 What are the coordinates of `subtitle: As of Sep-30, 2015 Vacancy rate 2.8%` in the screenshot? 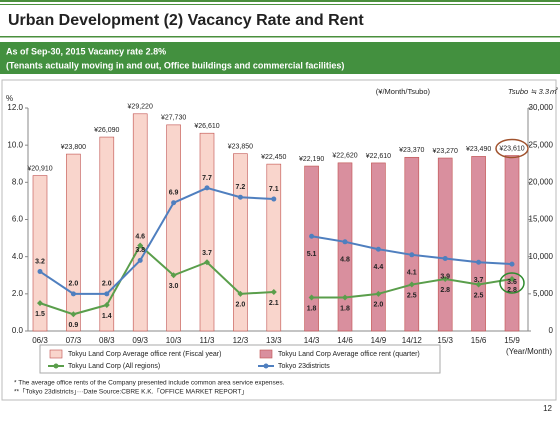 It's located at (86, 51).